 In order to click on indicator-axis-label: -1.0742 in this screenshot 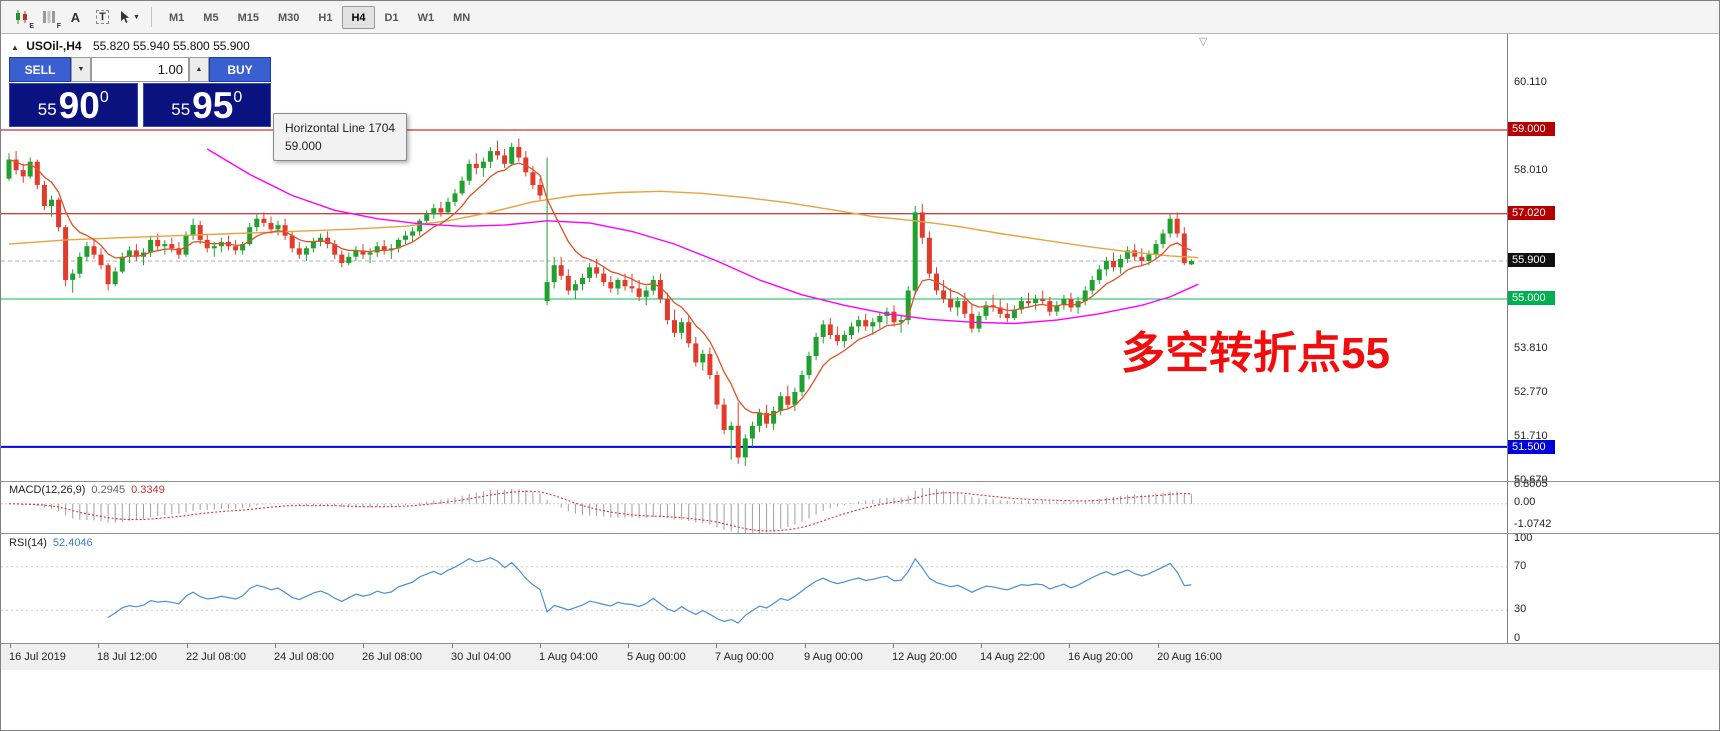, I will do `click(1533, 524)`.